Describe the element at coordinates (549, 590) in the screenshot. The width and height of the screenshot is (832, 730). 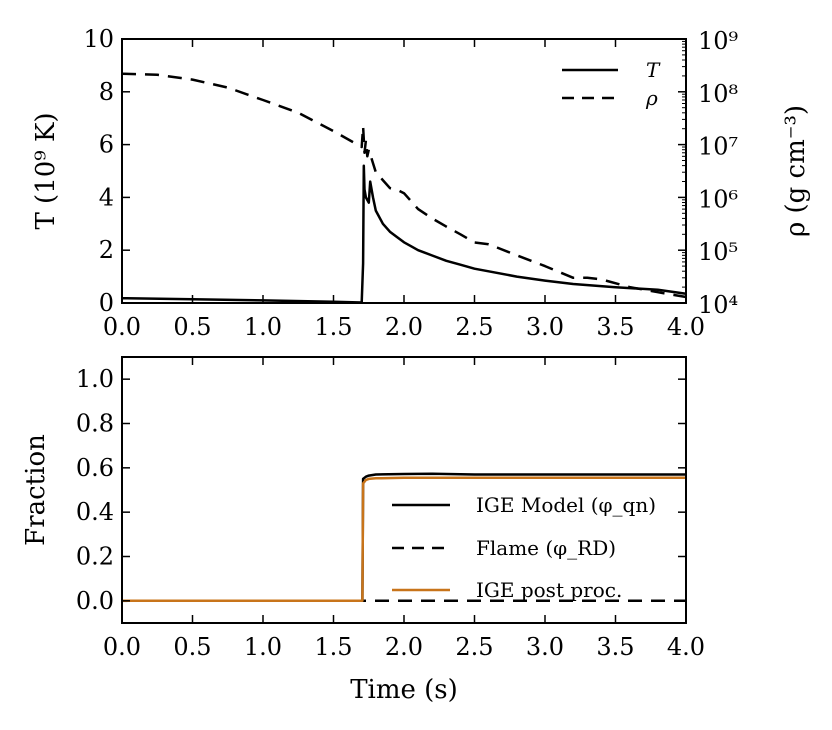
I see `legend-label-ige-post: IGE post proc.` at that location.